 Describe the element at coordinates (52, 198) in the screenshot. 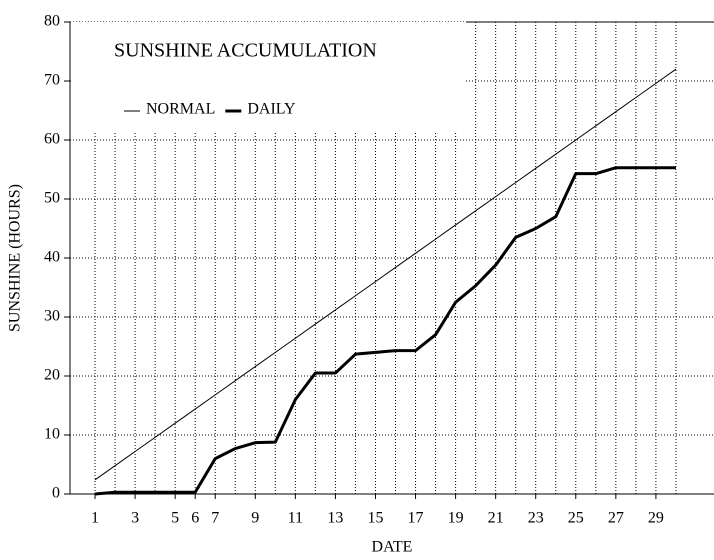

I see `y-tick-label: 50` at that location.